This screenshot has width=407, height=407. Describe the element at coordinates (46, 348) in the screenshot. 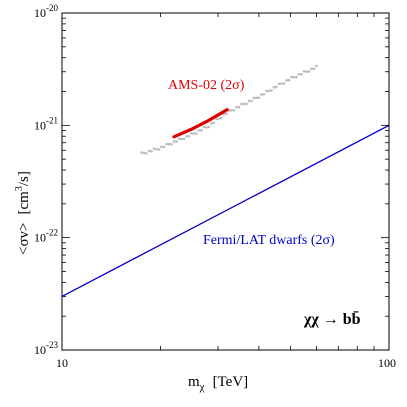

I see `y-tick-label: 10-23` at that location.